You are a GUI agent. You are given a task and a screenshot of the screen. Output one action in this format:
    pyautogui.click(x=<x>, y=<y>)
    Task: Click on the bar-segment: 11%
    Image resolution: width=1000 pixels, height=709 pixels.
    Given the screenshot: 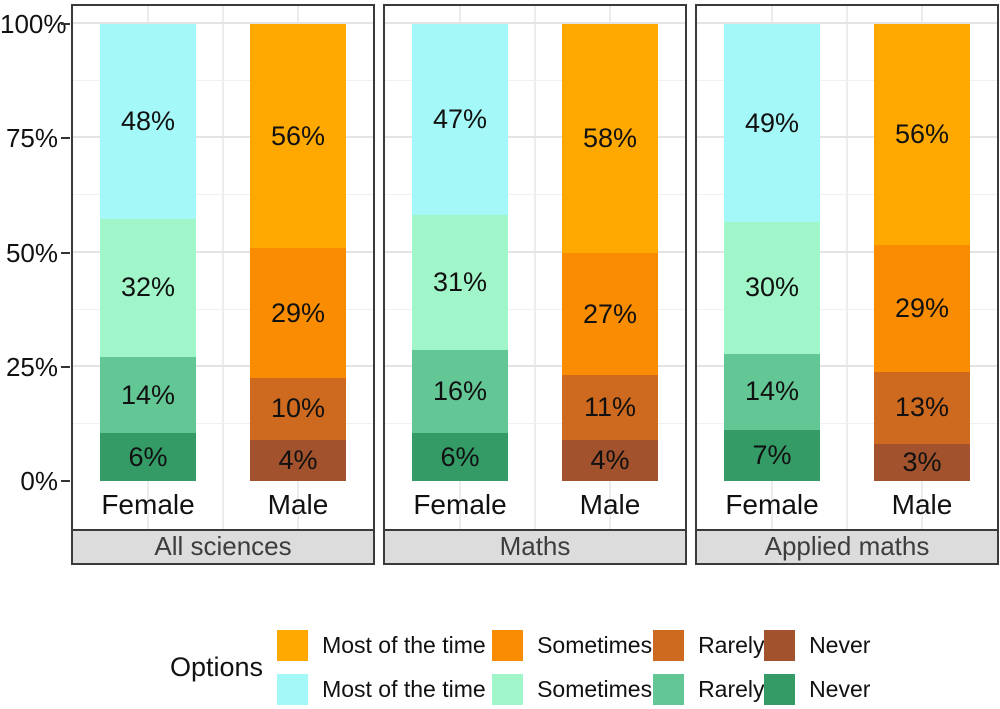 What is the action you would take?
    pyautogui.click(x=610, y=407)
    